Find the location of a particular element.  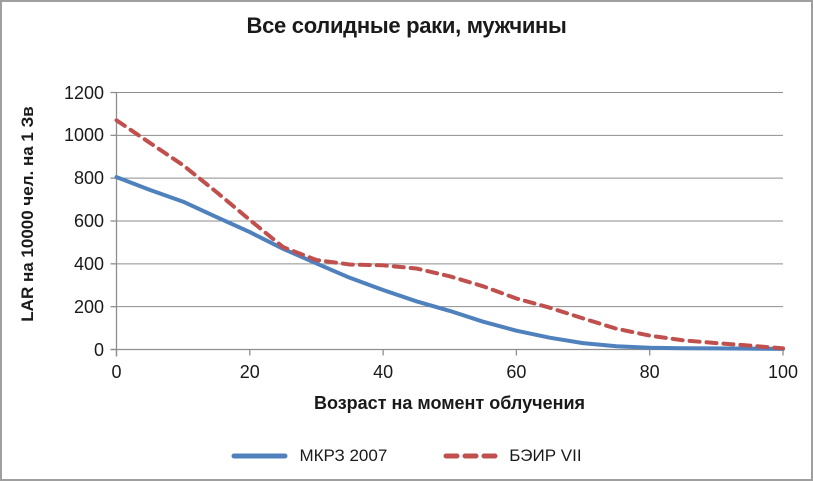

x-axis-title: Возраст на момент облучения is located at coordinates (449, 403).